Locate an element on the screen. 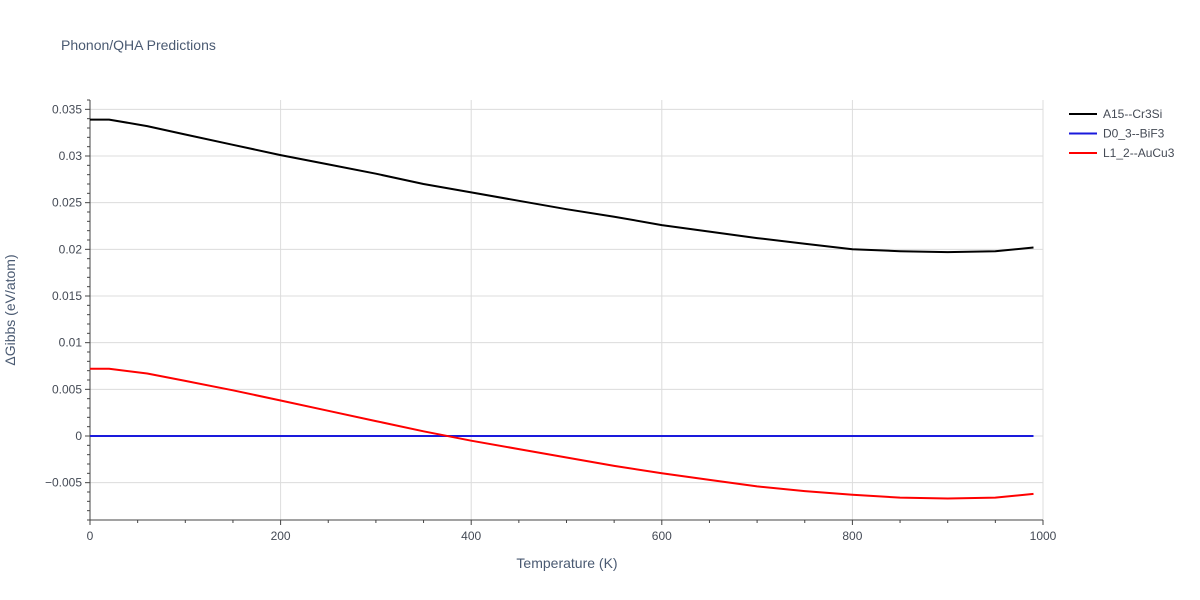 This screenshot has height=600, width=1200. x-tick-label: 400 is located at coordinates (471, 536).